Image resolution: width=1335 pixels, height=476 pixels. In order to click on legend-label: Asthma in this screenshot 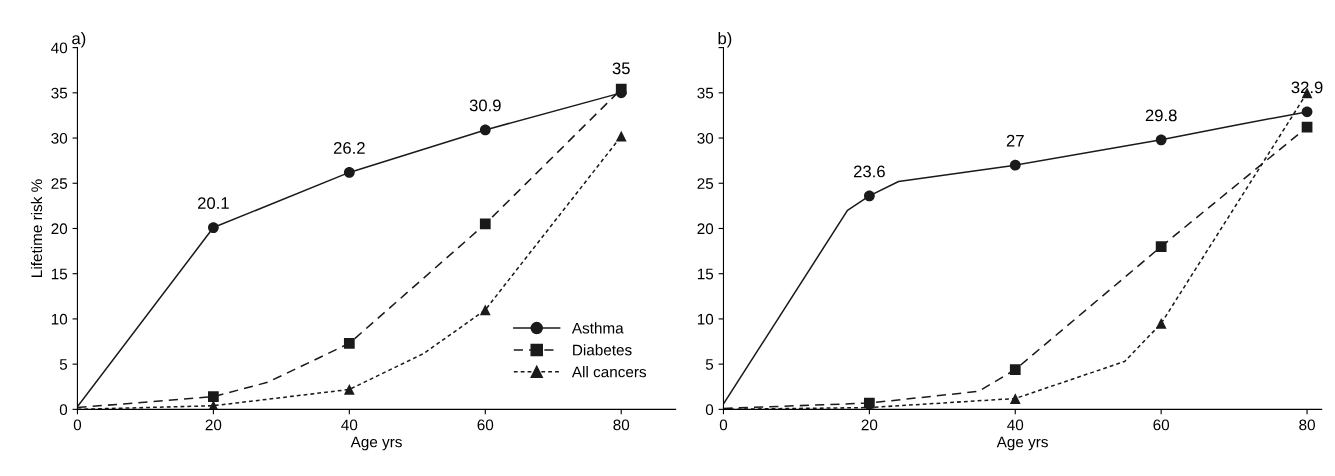, I will do `click(597, 328)`.